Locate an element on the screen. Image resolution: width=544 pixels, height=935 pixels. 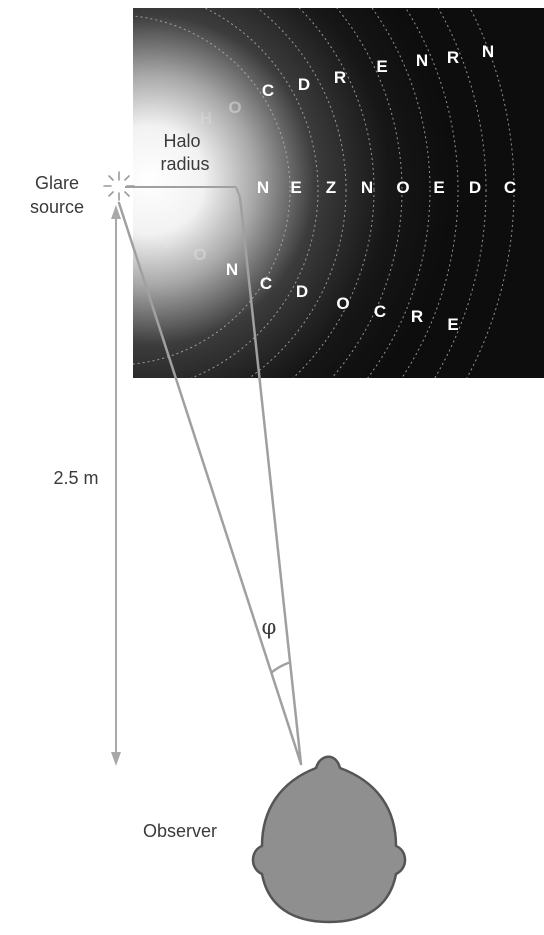
starburst-icon is located at coordinates (119, 186).